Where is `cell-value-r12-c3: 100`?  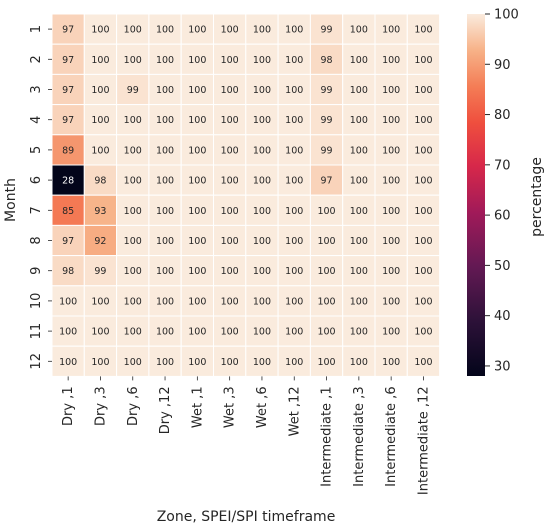
cell-value-r12-c3: 100 is located at coordinates (133, 362).